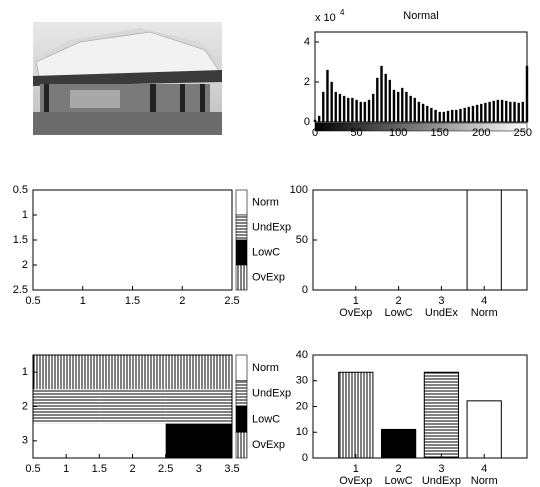  I want to click on axes-background, so click(421, 77).